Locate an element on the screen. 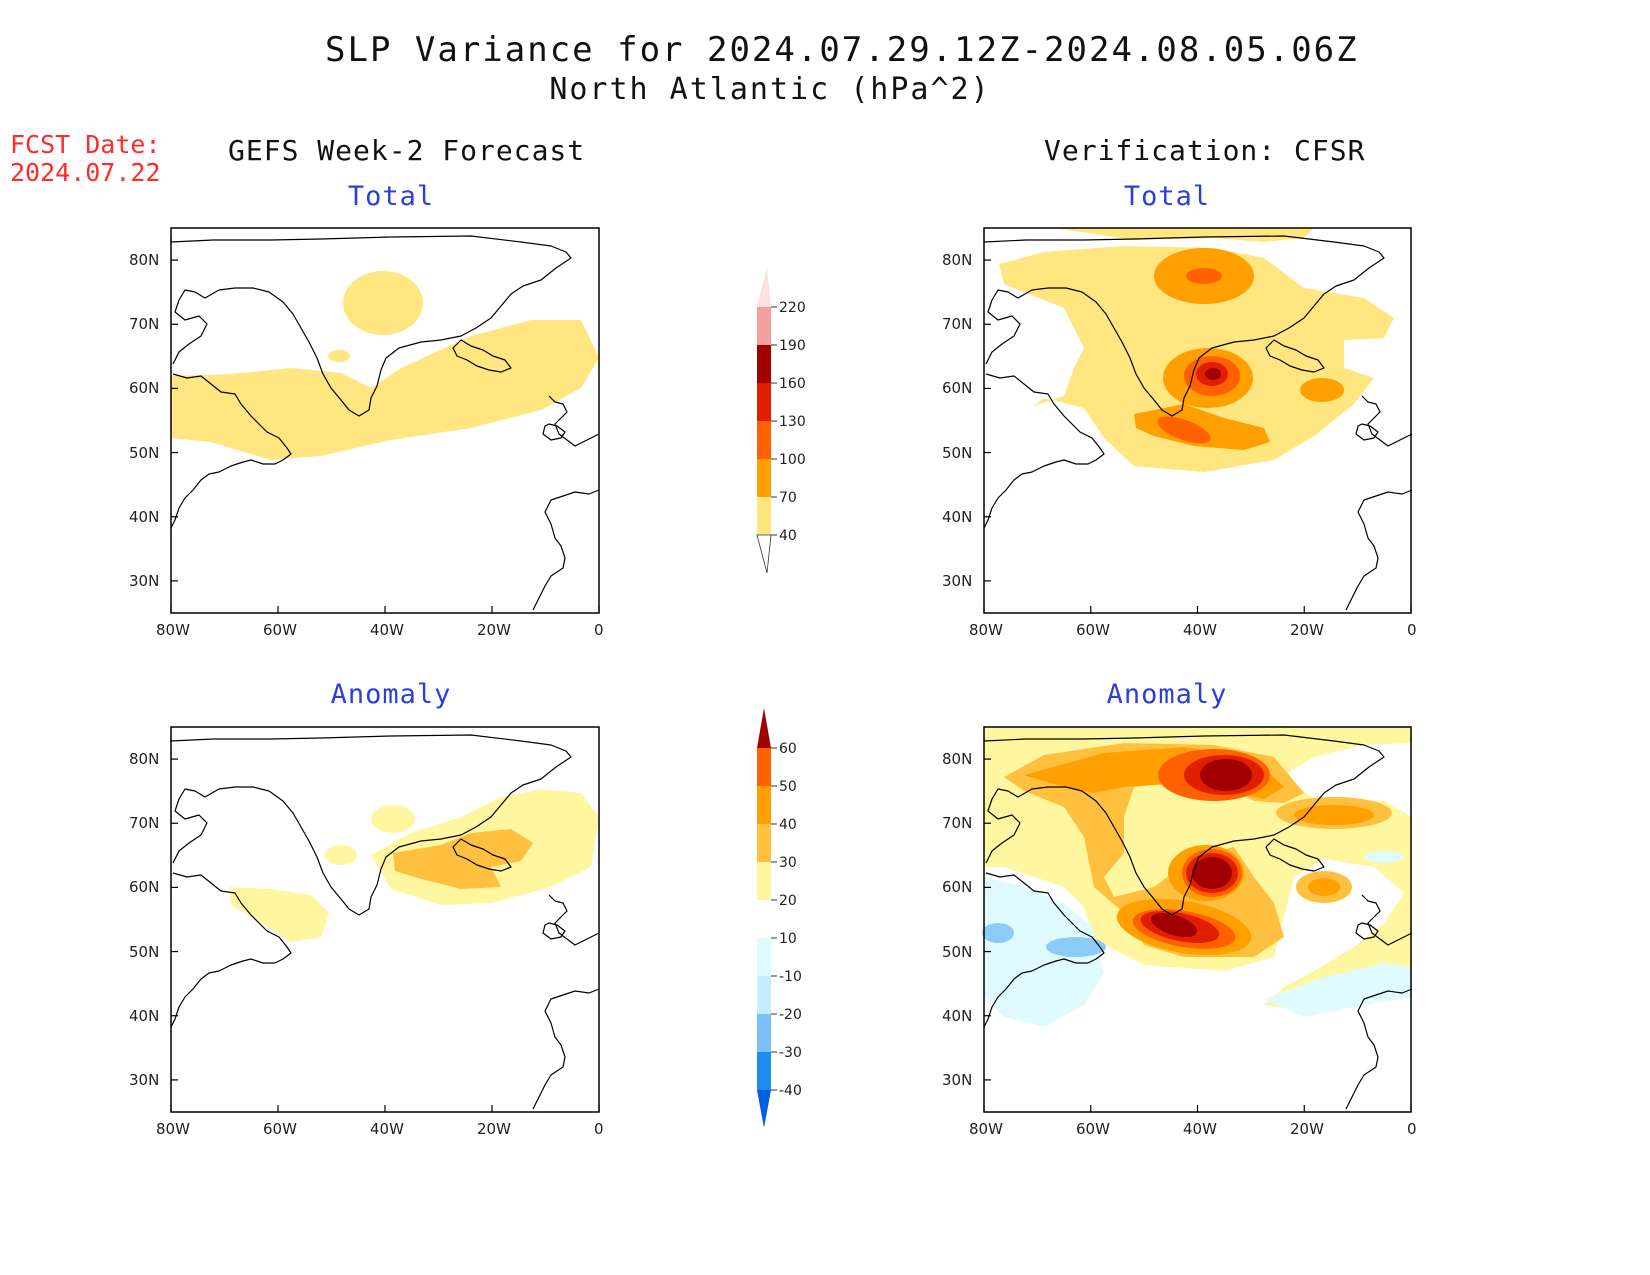 This screenshot has width=1650, height=1275. colorbar-label: 160 is located at coordinates (792, 384).